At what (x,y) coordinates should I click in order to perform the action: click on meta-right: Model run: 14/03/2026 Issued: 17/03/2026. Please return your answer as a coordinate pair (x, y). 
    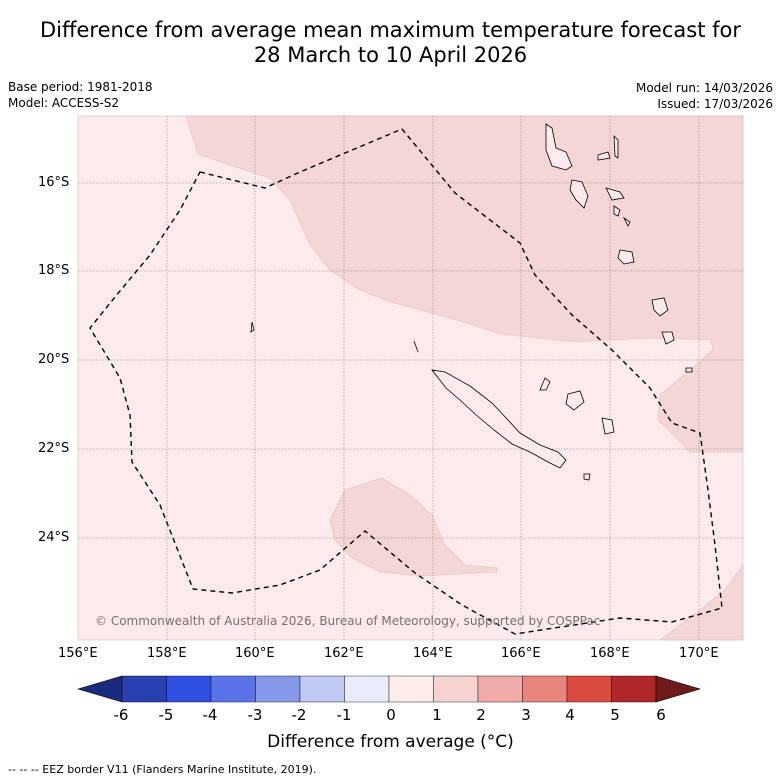
    Looking at the image, I should click on (704, 96).